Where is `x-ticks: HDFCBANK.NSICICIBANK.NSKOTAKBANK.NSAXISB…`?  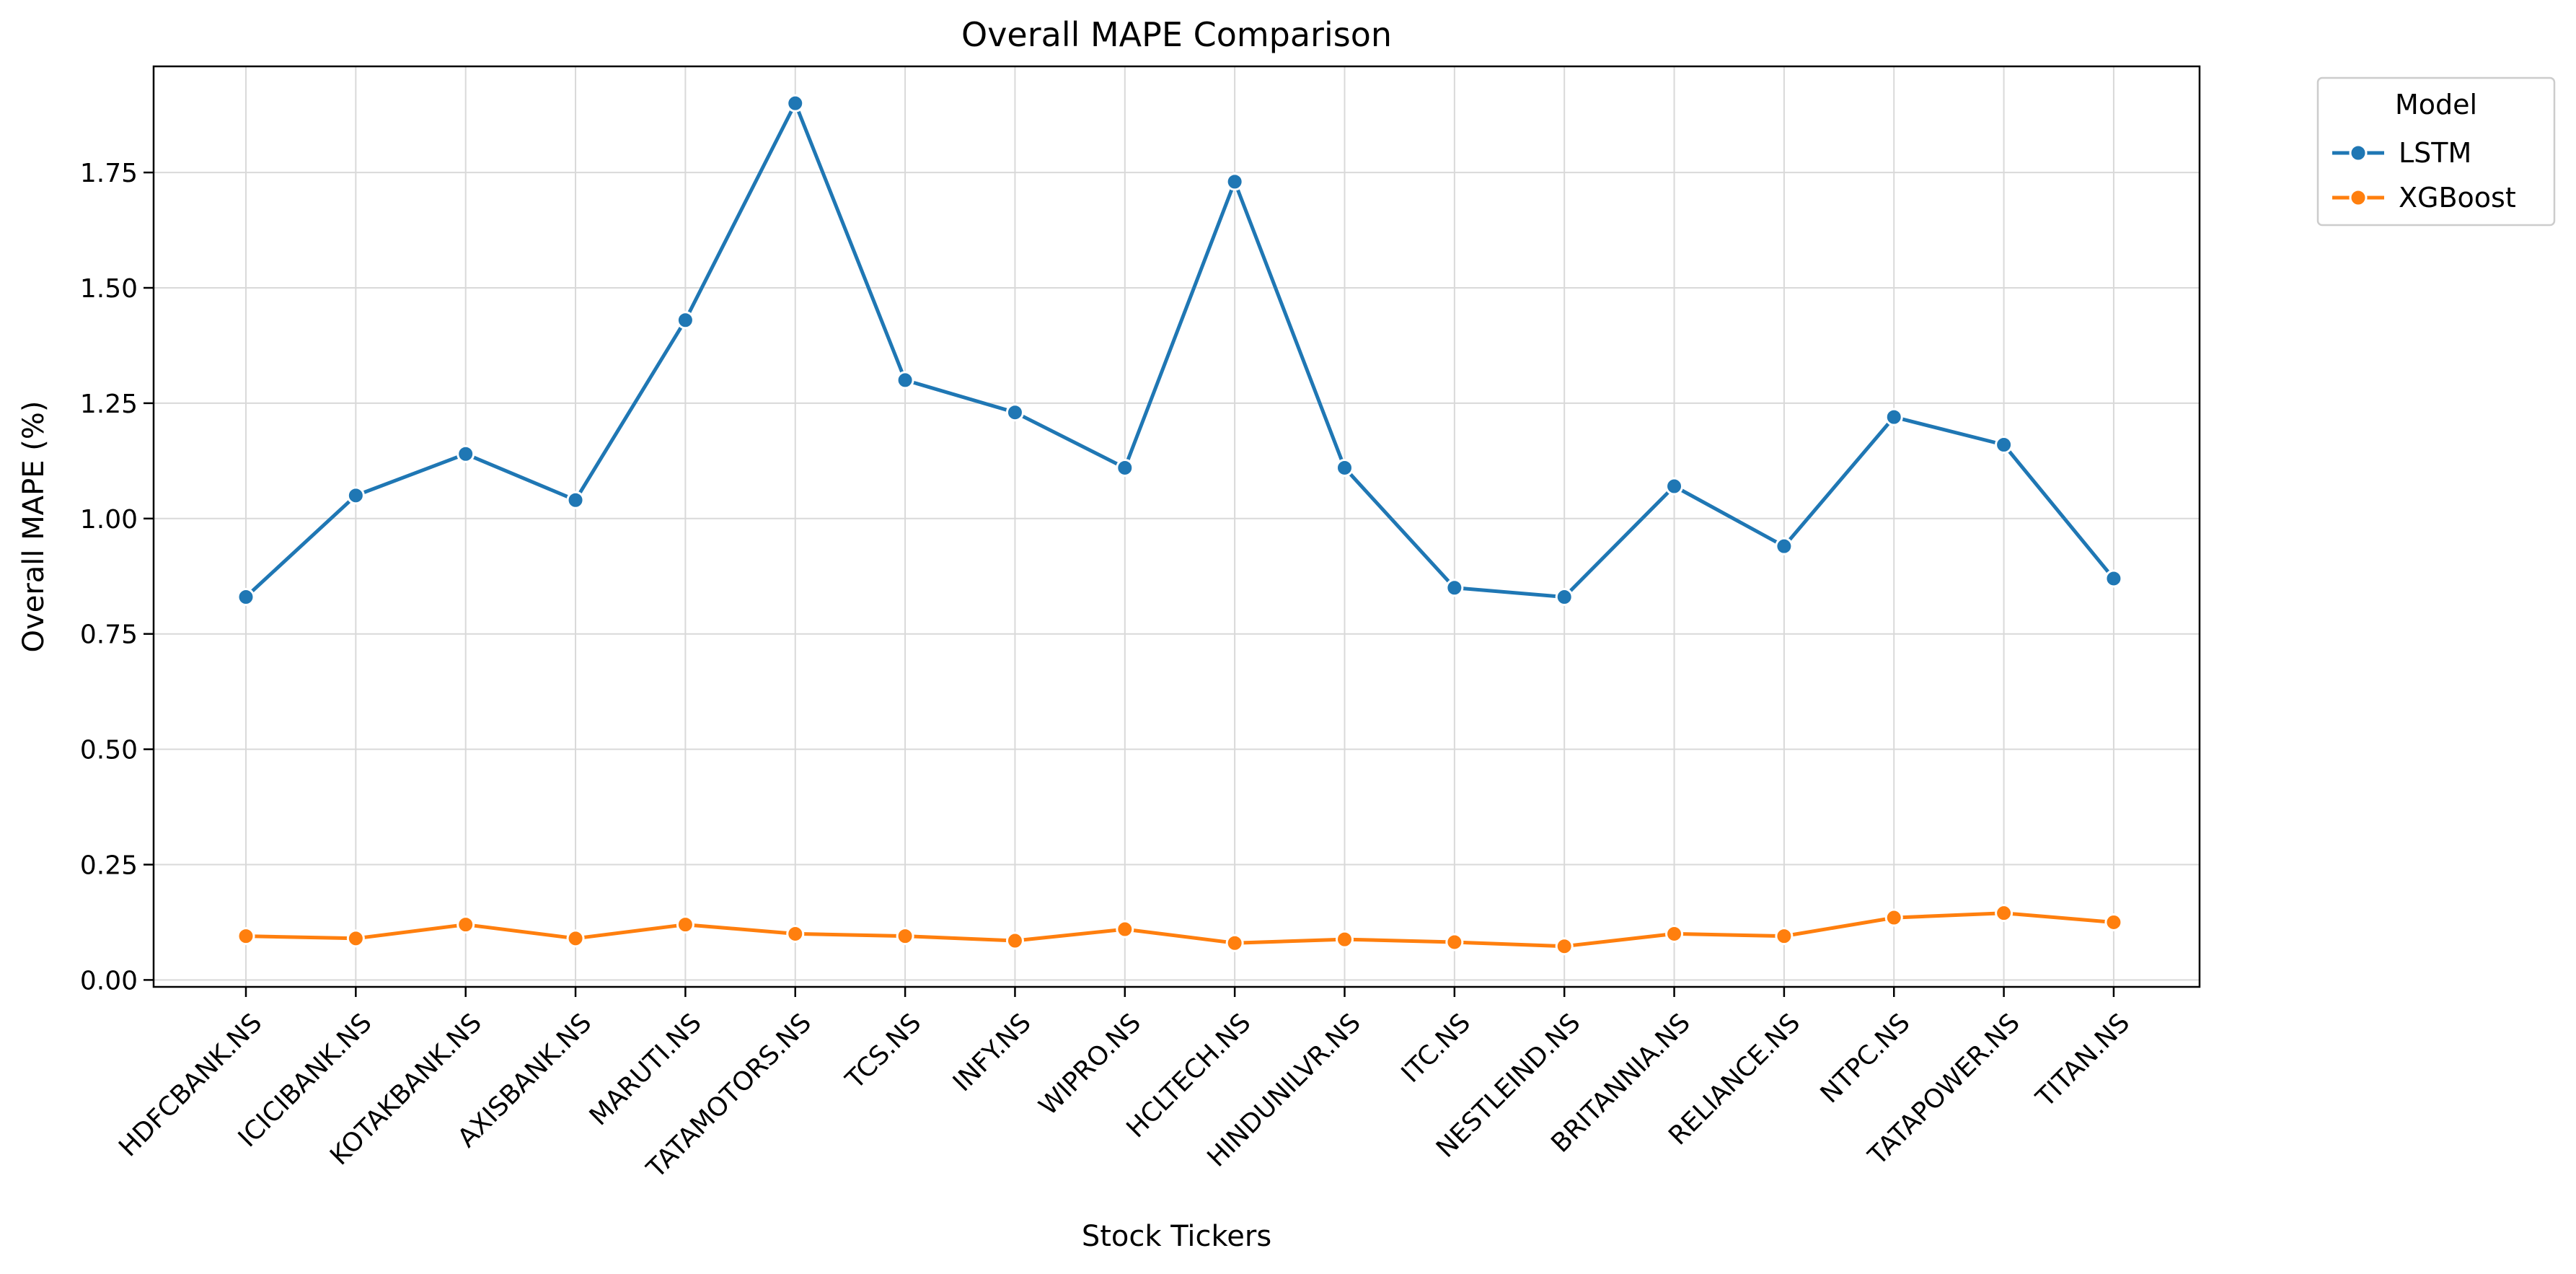 x-ticks: HDFCBANK.NSICICIBANK.NSKOTAKBANK.NSAXISB… is located at coordinates (1124, 1086).